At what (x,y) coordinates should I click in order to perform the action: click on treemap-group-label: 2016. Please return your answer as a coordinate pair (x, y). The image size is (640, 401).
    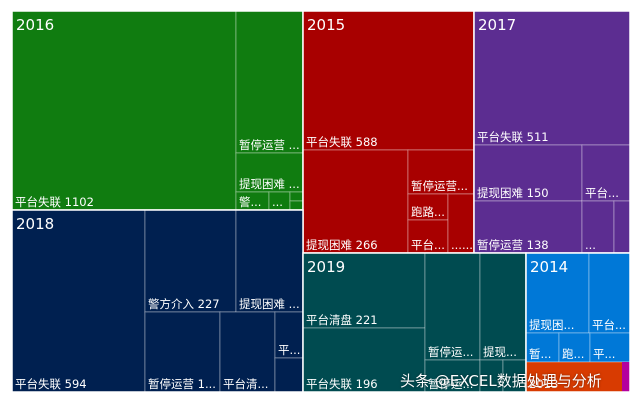
    Looking at the image, I should click on (35, 25).